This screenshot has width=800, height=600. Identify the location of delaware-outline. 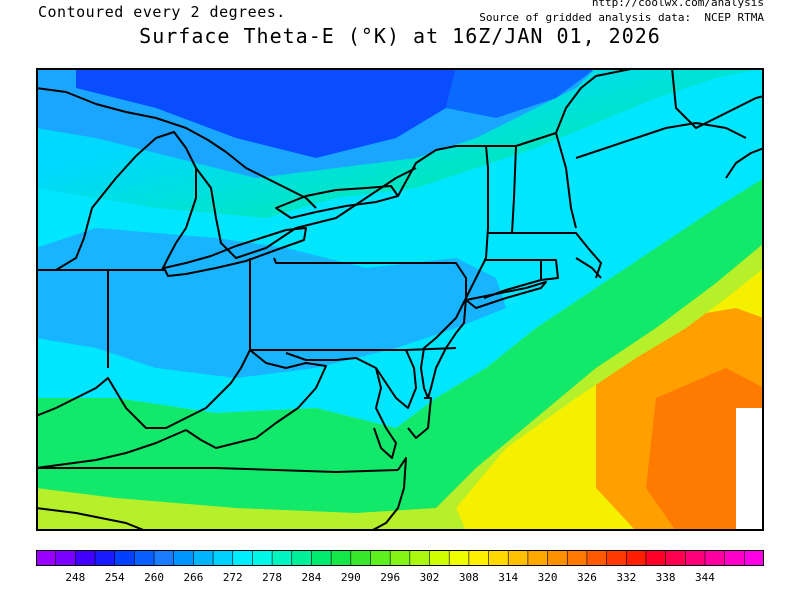
(419, 418).